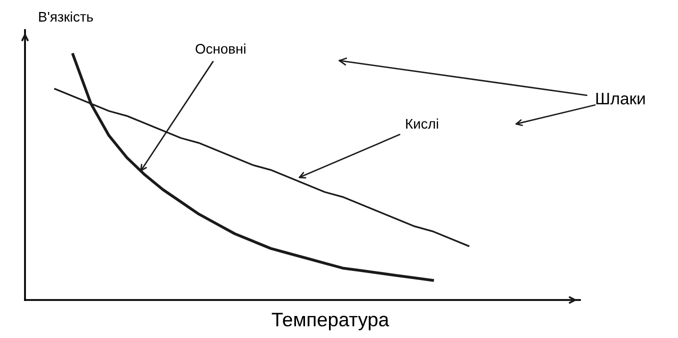  What do you see at coordinates (66, 17) in the screenshot?
I see `y-axis-title: В'язкість` at bounding box center [66, 17].